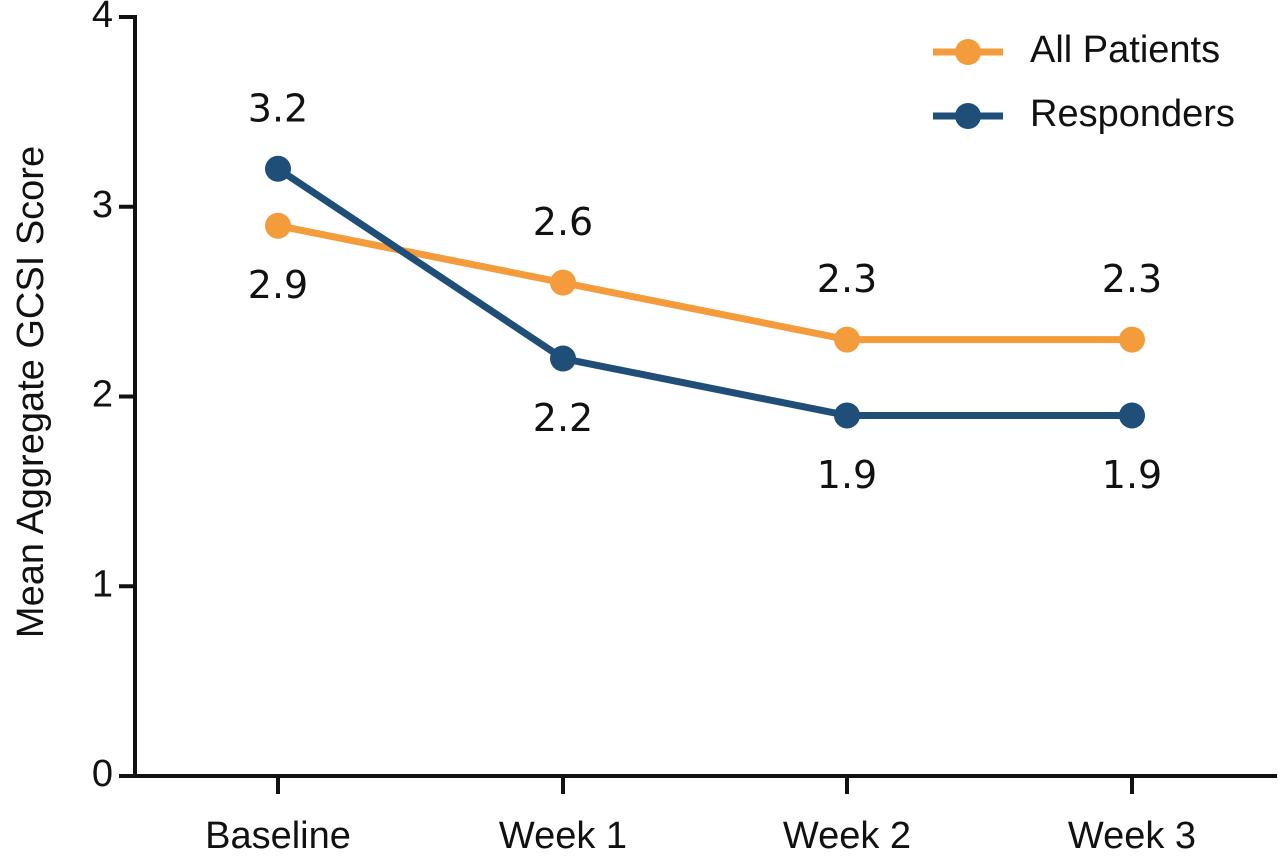  Describe the element at coordinates (113, 397) in the screenshot. I see `y-ticks: 0 1 2 3 4` at that location.